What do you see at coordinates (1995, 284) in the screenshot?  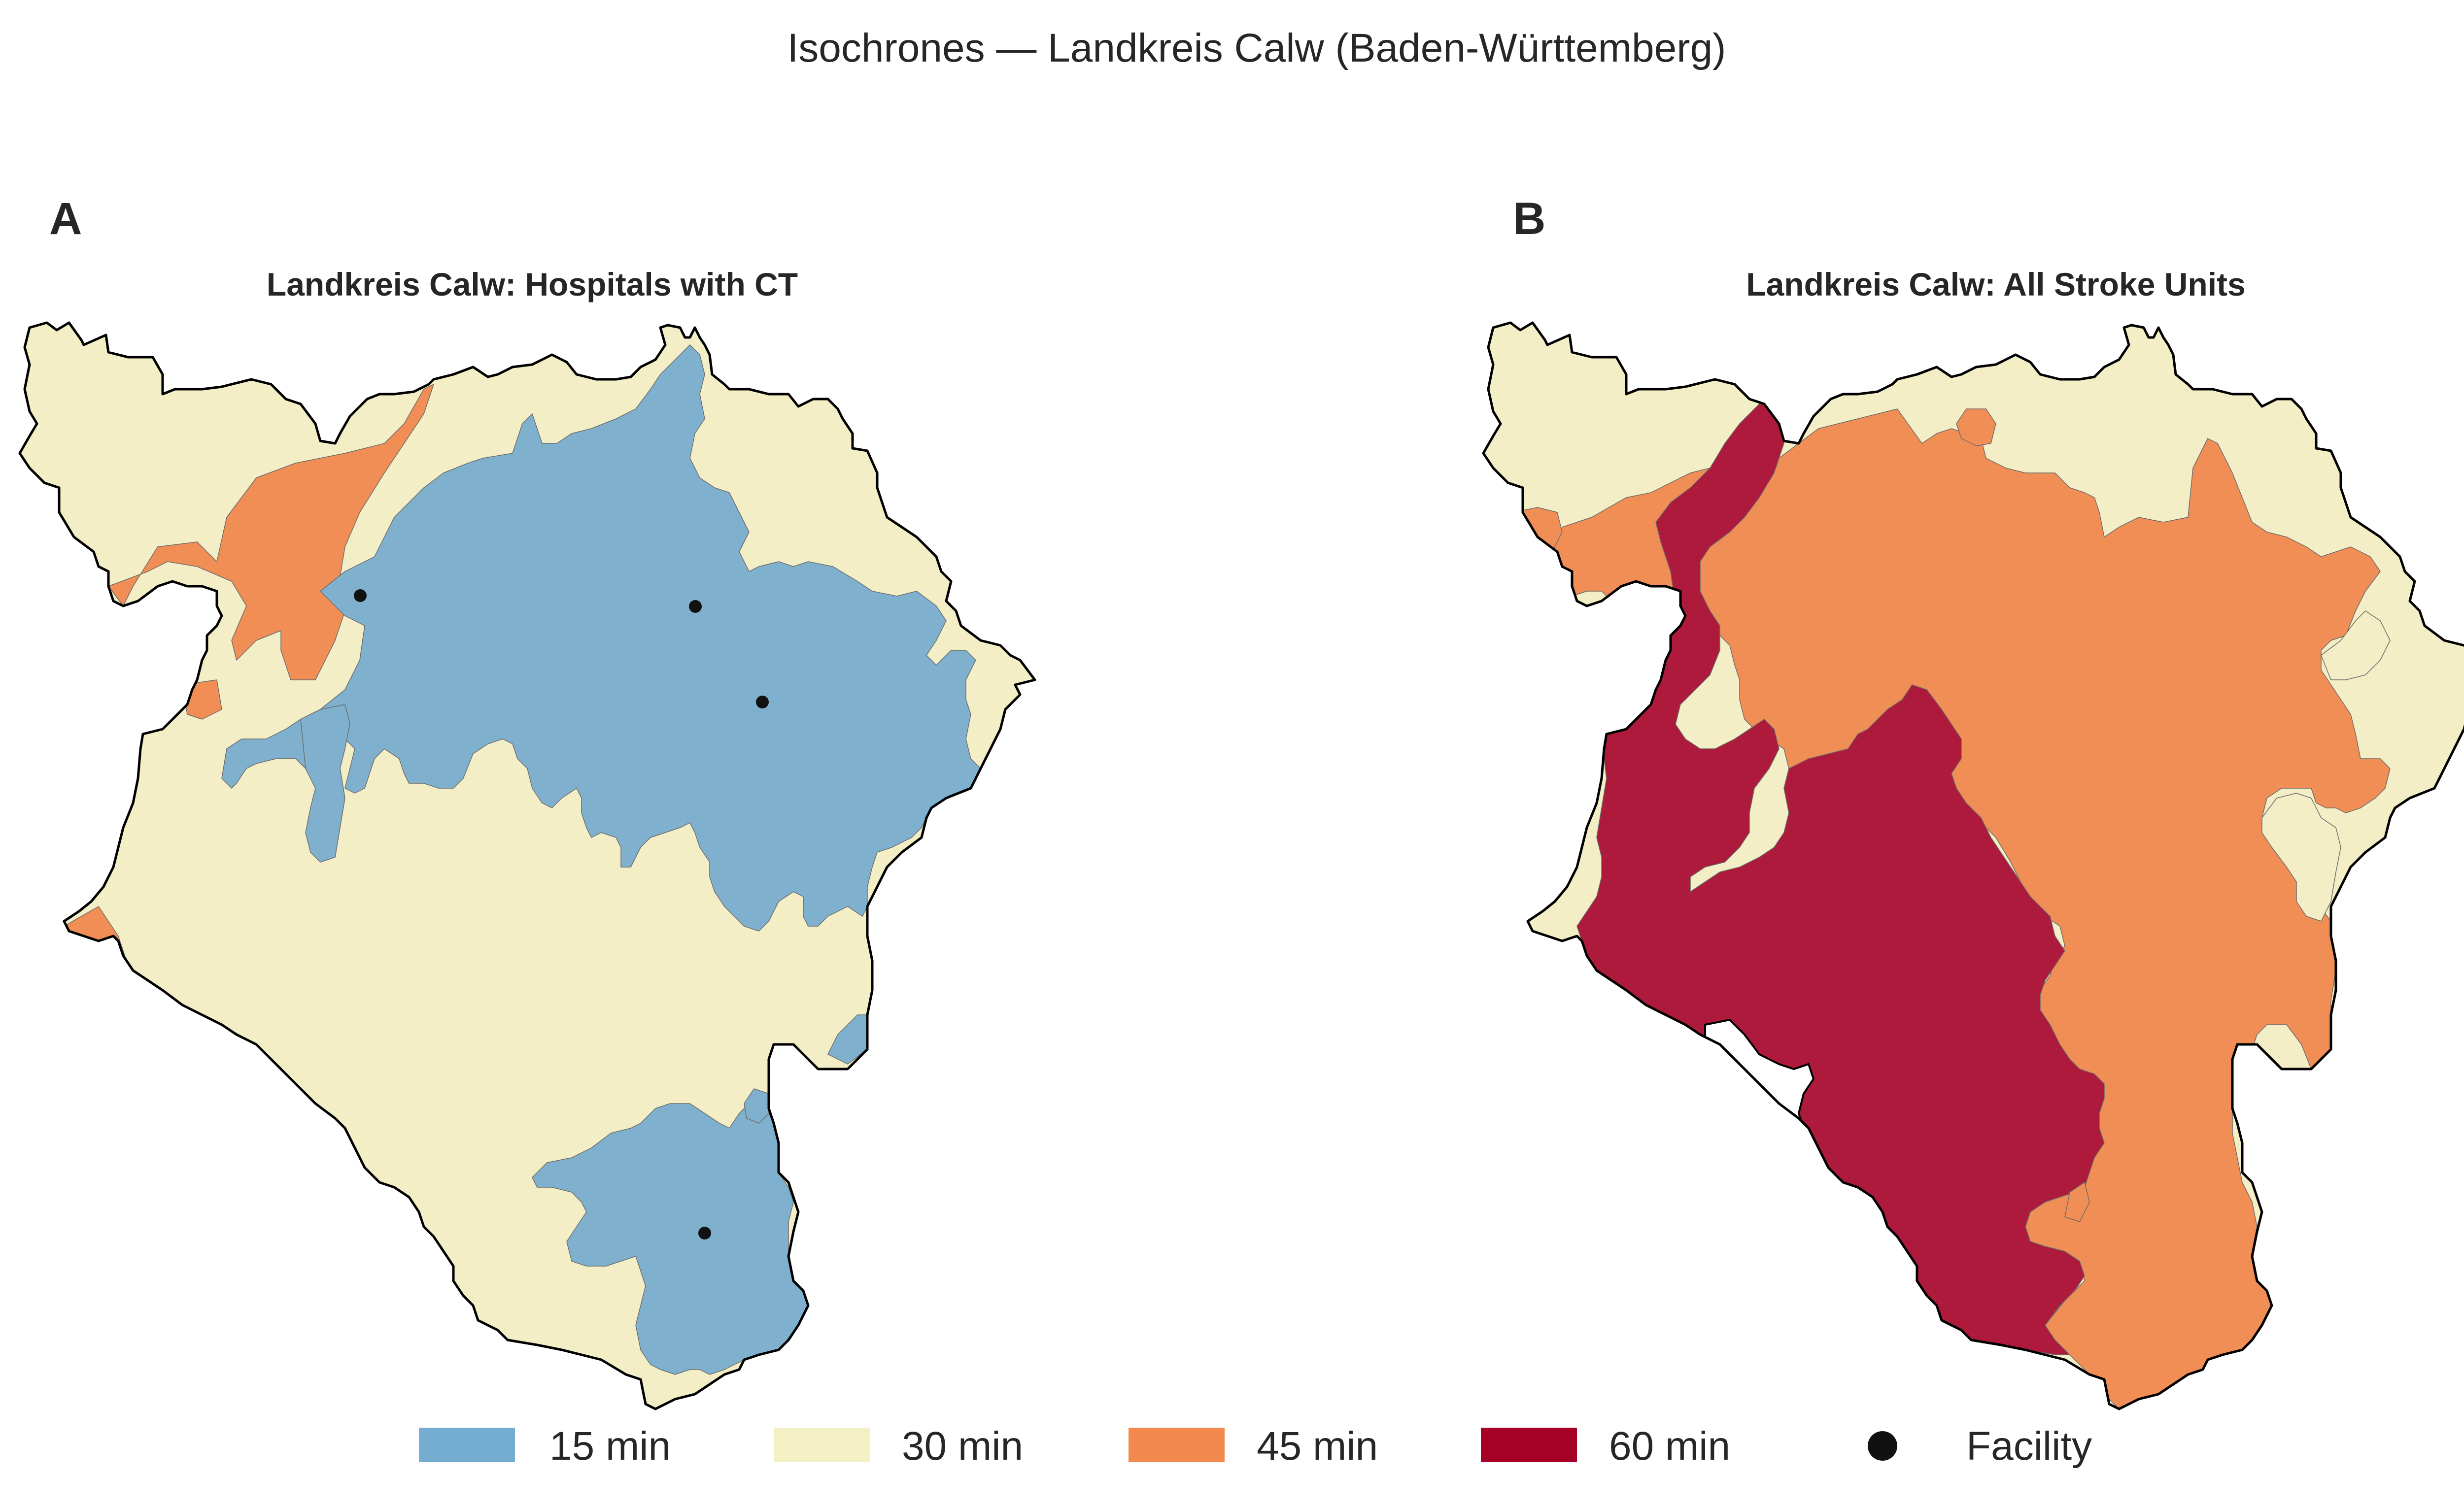 I see `panel-b-title: Landkreis Calw: All Stroke Units` at bounding box center [1995, 284].